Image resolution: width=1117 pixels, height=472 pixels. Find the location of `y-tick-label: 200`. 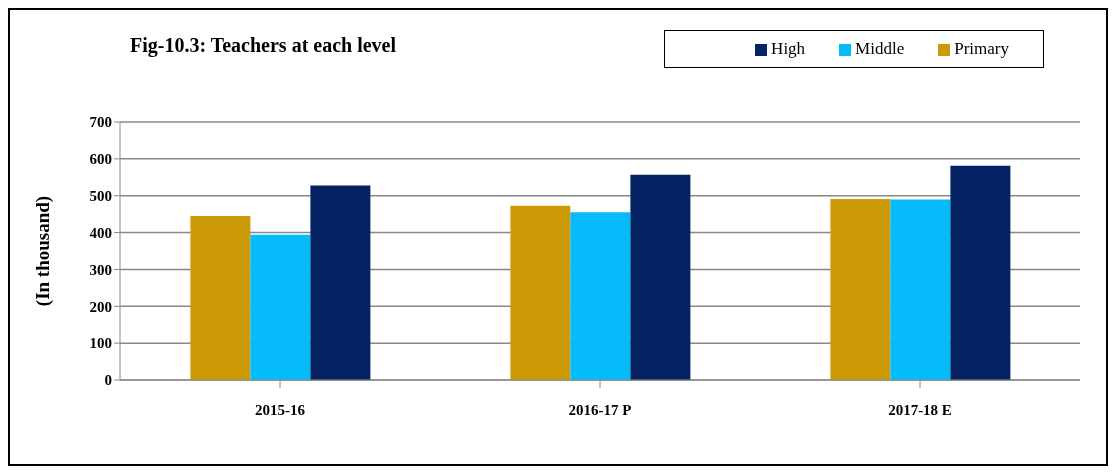

y-tick-label: 200 is located at coordinates (100, 306).